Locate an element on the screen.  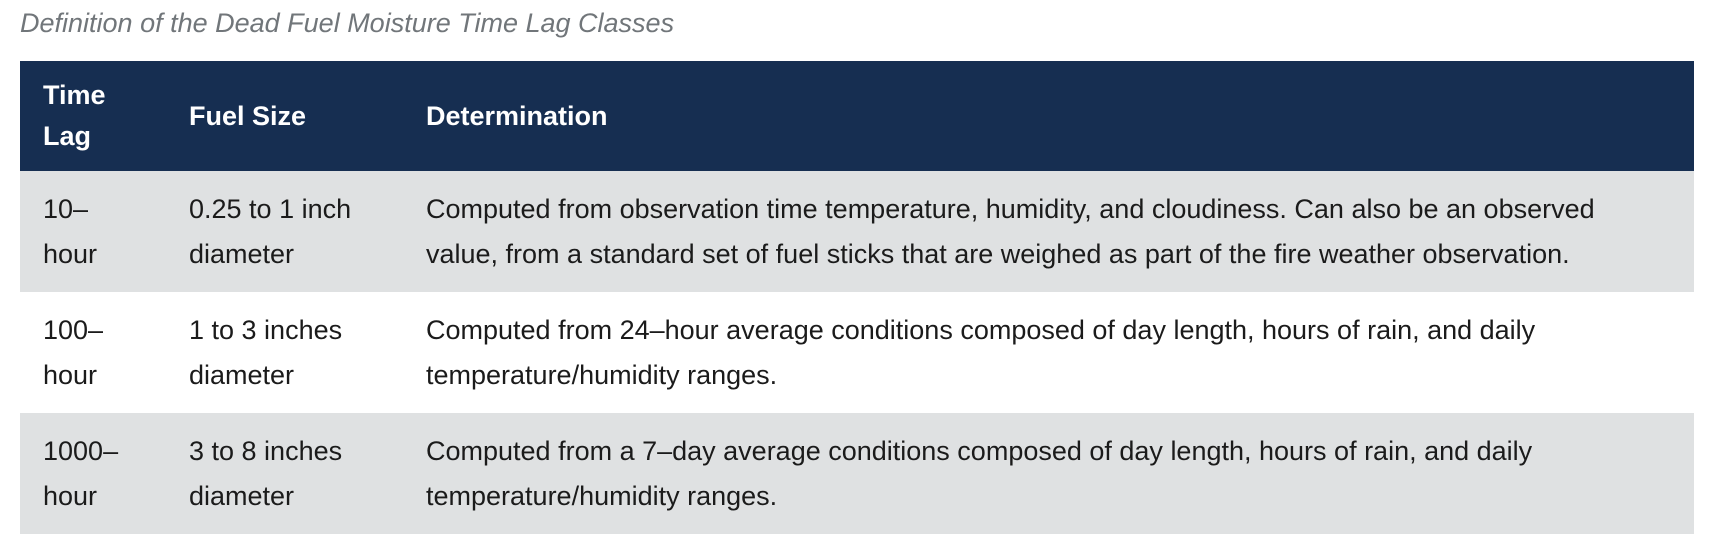
cell-time-lag: 1000–hour is located at coordinates (81, 473).